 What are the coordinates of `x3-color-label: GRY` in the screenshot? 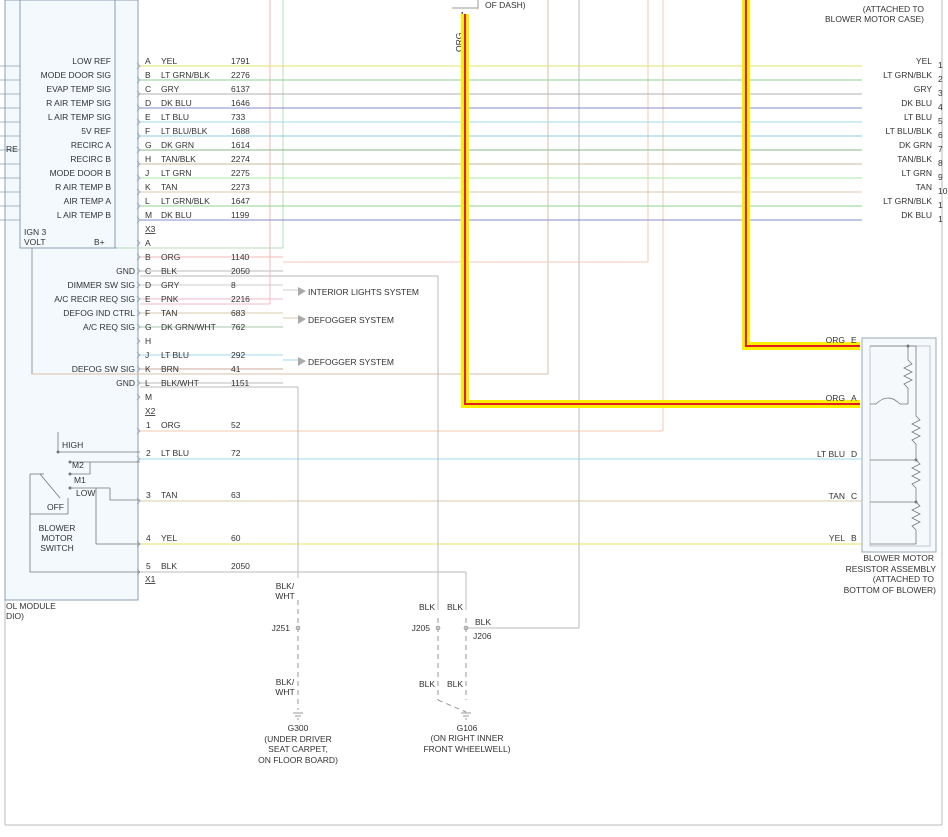 It's located at (170, 89).